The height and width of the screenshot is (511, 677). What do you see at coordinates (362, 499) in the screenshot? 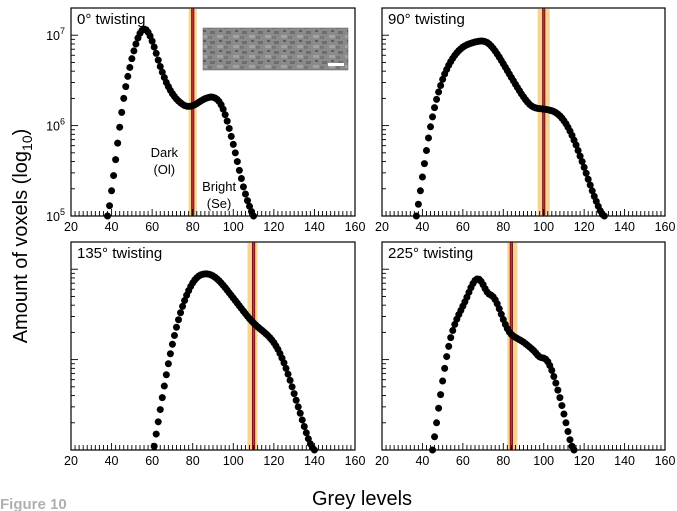
I see `x-axis-title: Grey levels` at bounding box center [362, 499].